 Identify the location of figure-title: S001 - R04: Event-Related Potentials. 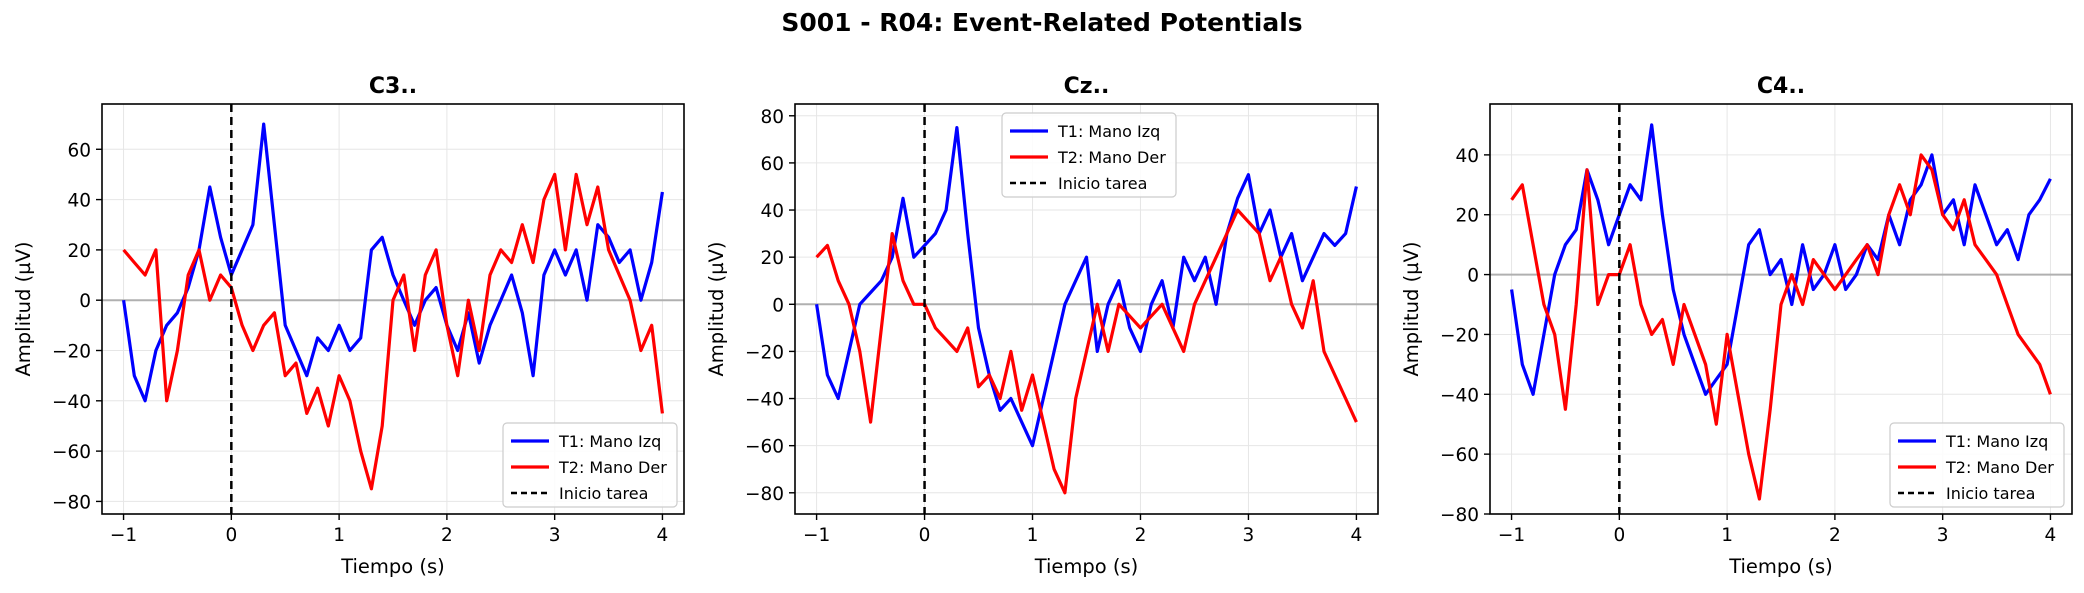
(1042, 22).